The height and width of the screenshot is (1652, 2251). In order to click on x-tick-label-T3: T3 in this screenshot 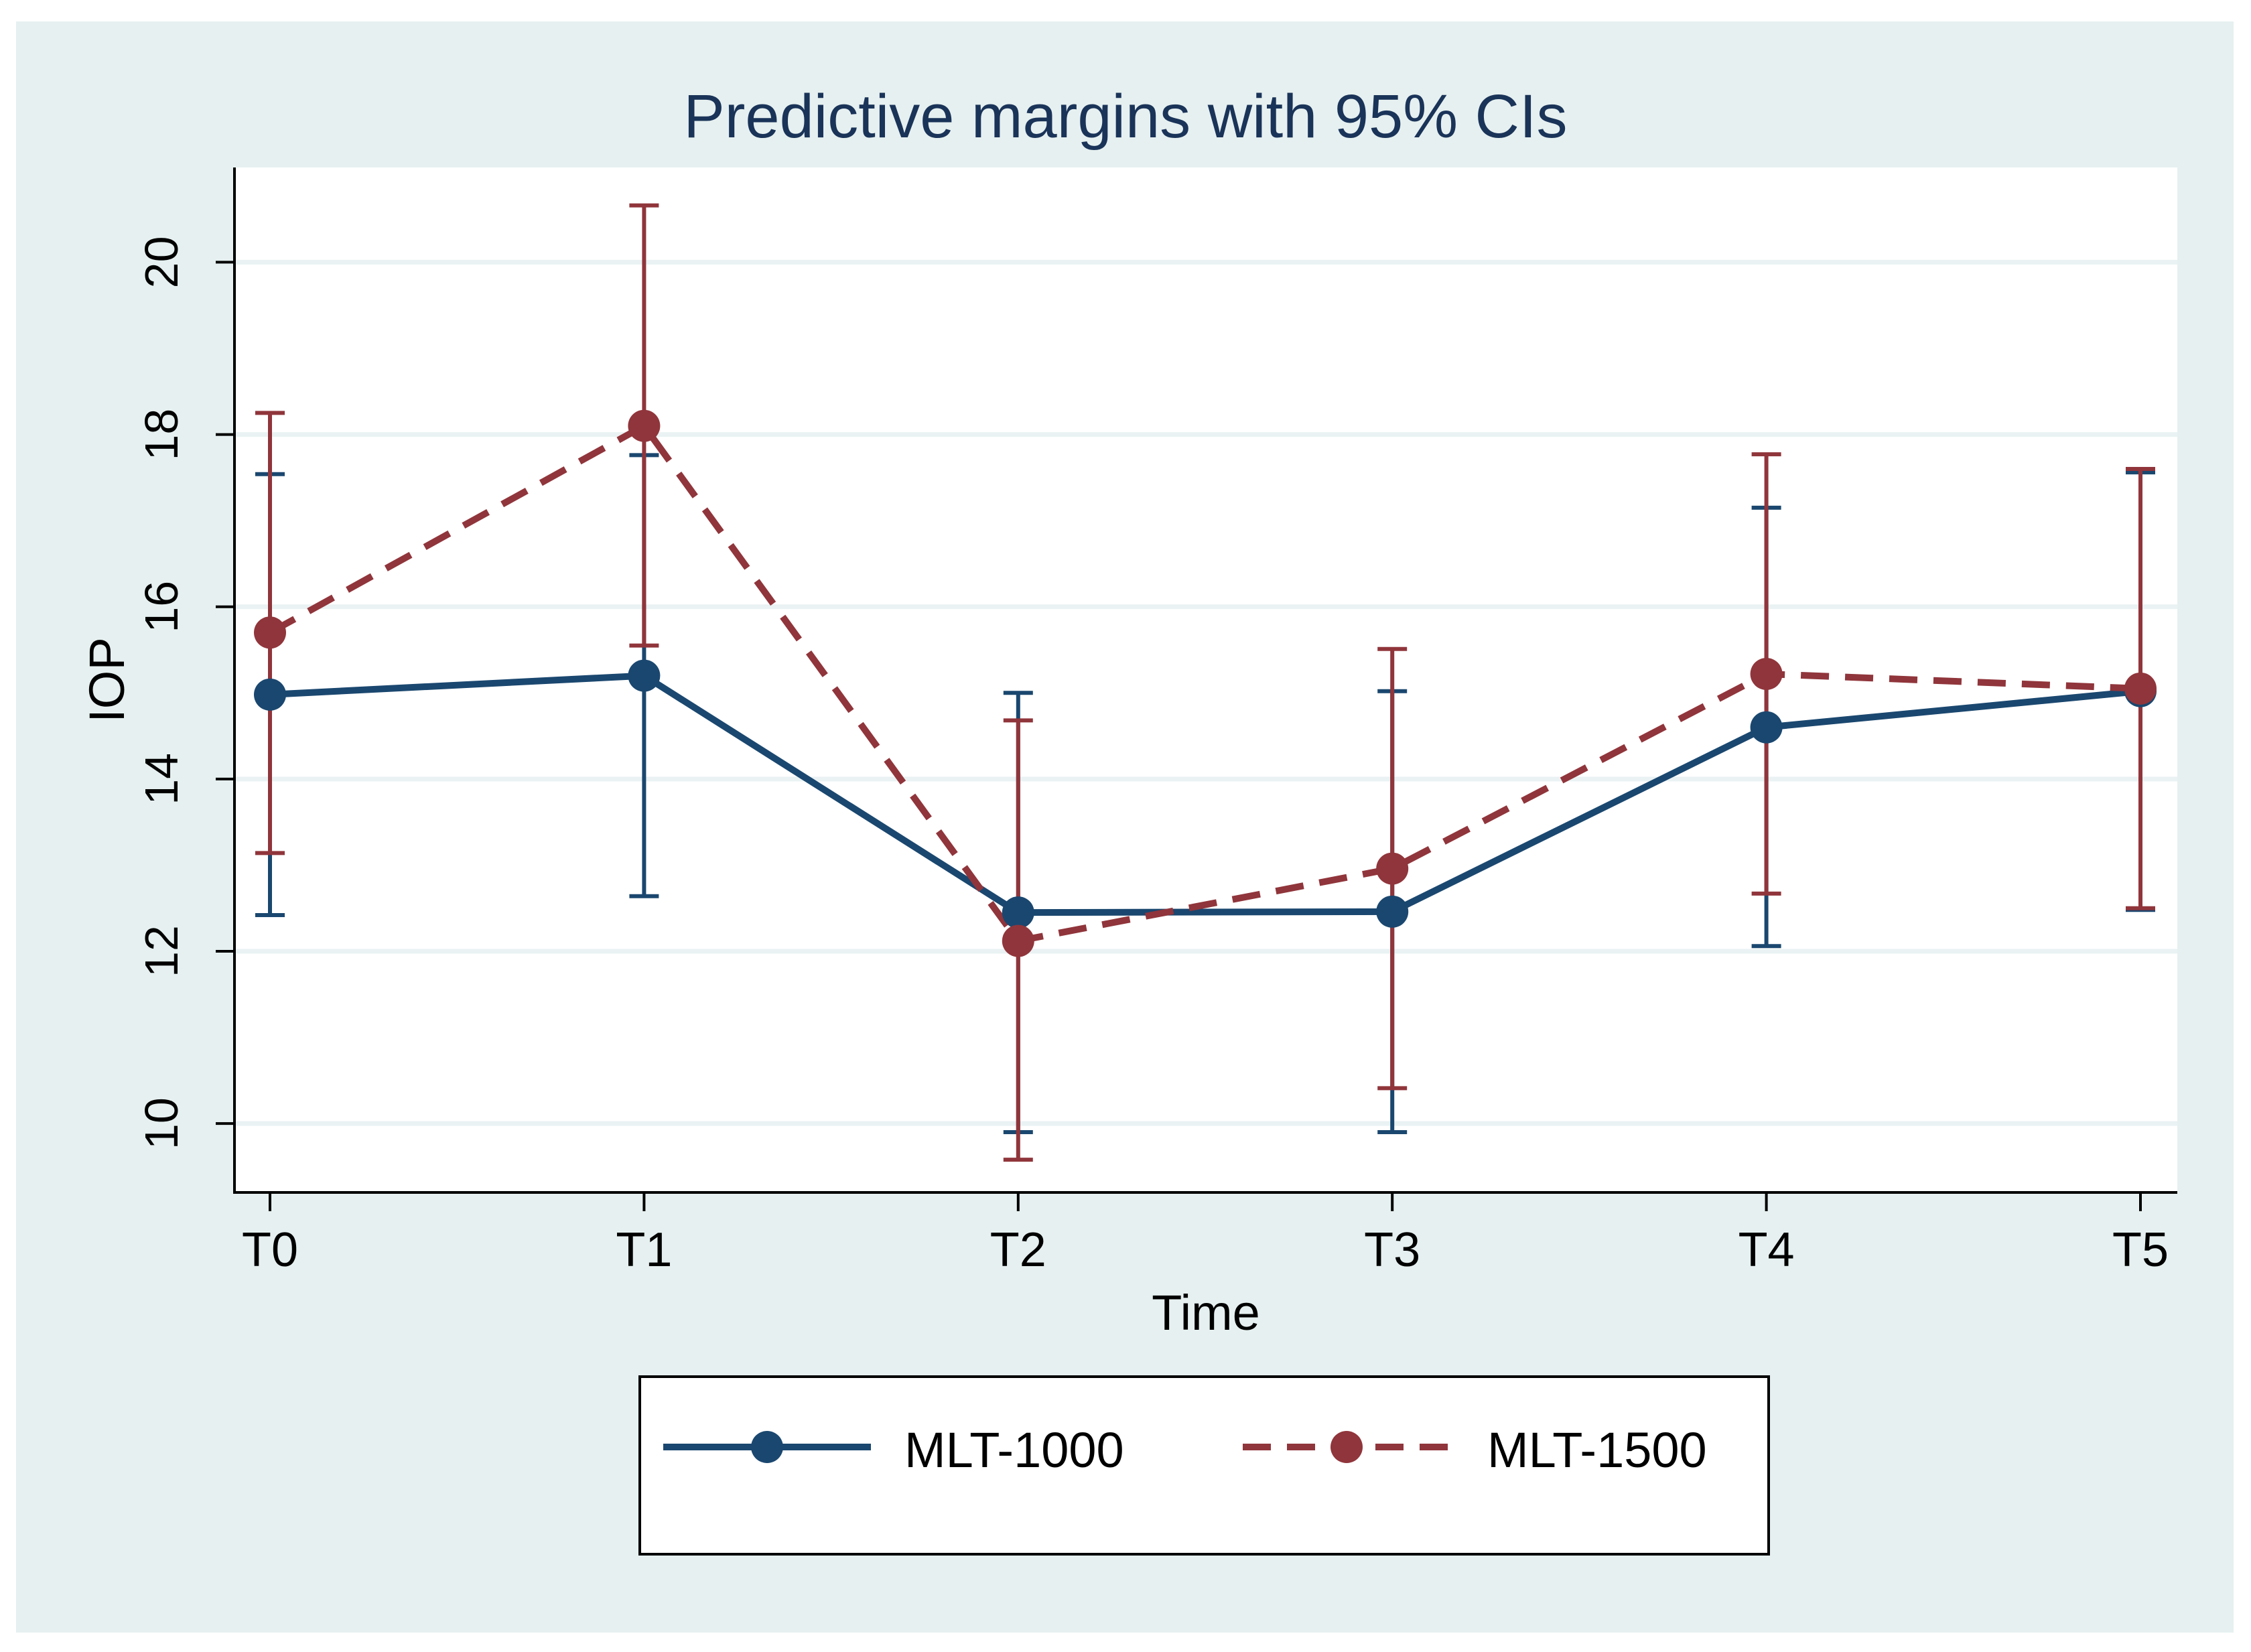, I will do `click(1392, 1250)`.